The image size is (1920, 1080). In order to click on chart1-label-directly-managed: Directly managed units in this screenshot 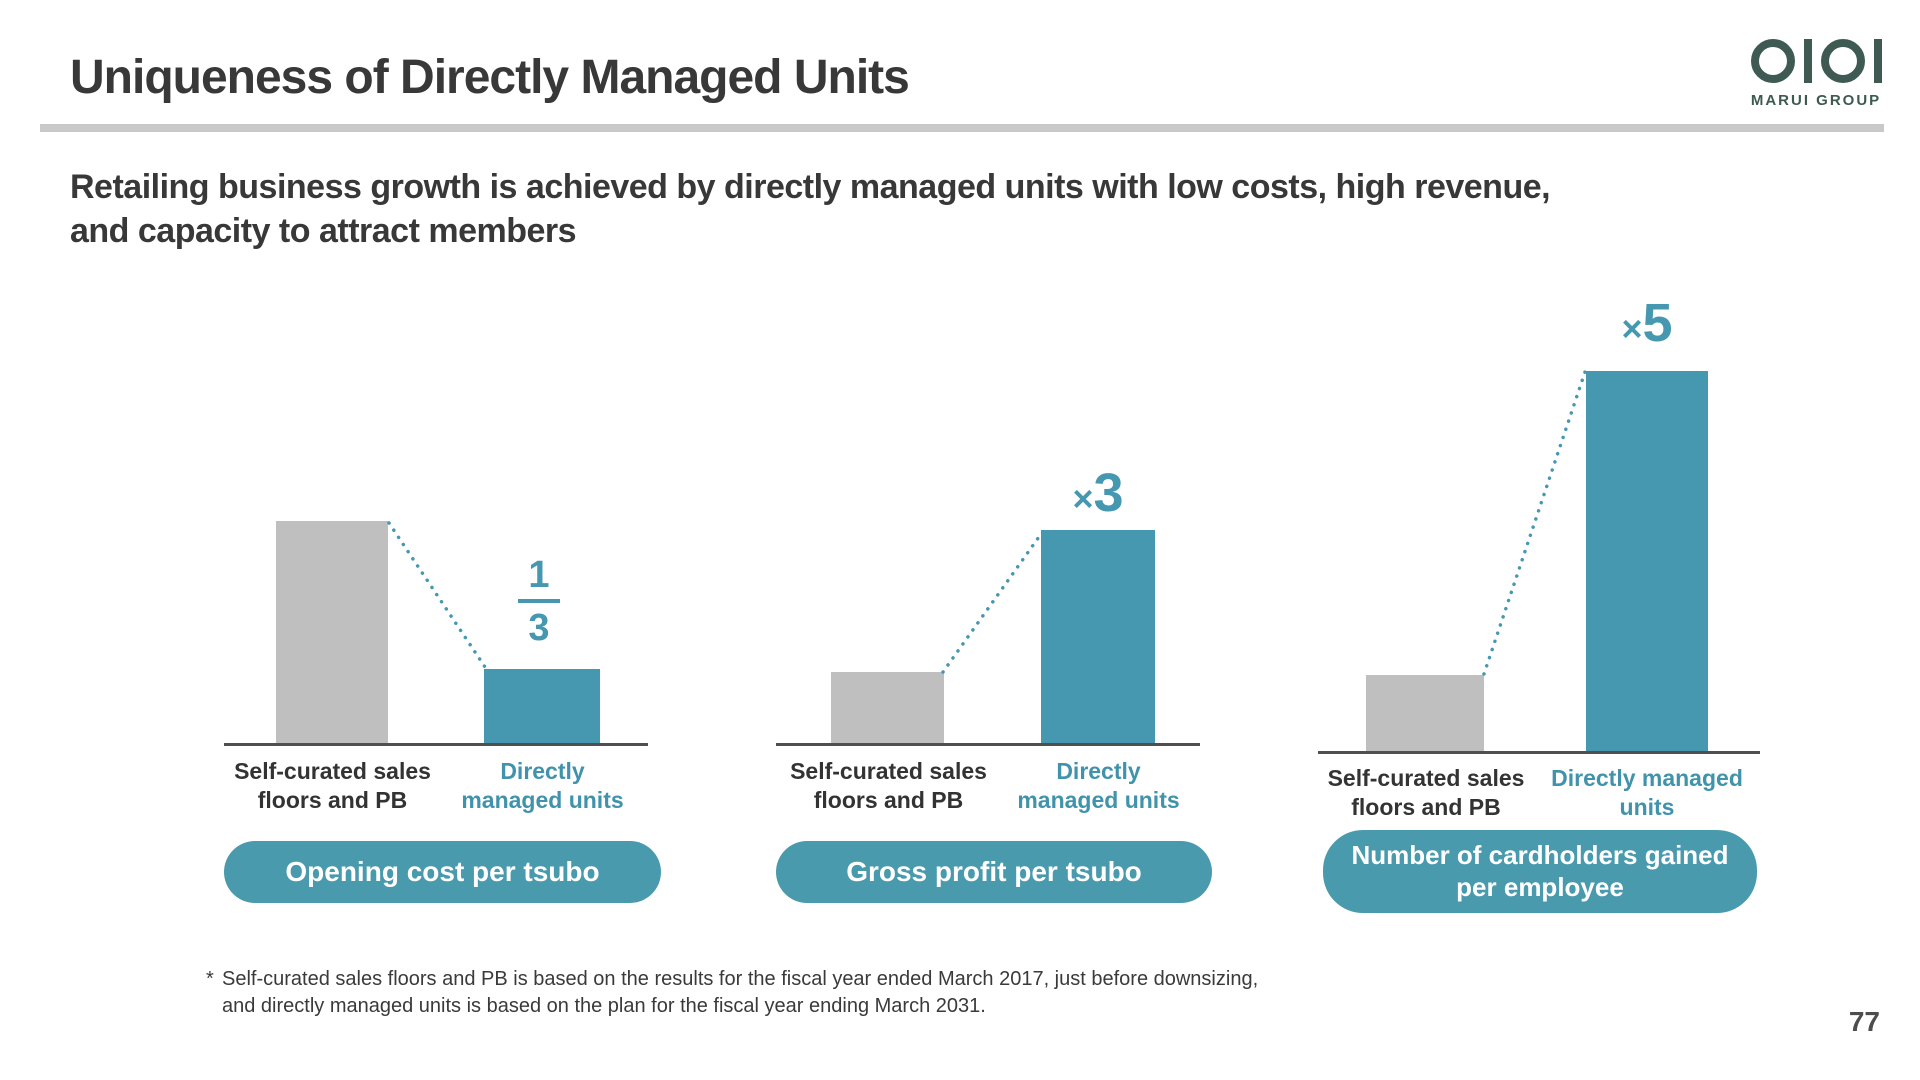, I will do `click(542, 786)`.